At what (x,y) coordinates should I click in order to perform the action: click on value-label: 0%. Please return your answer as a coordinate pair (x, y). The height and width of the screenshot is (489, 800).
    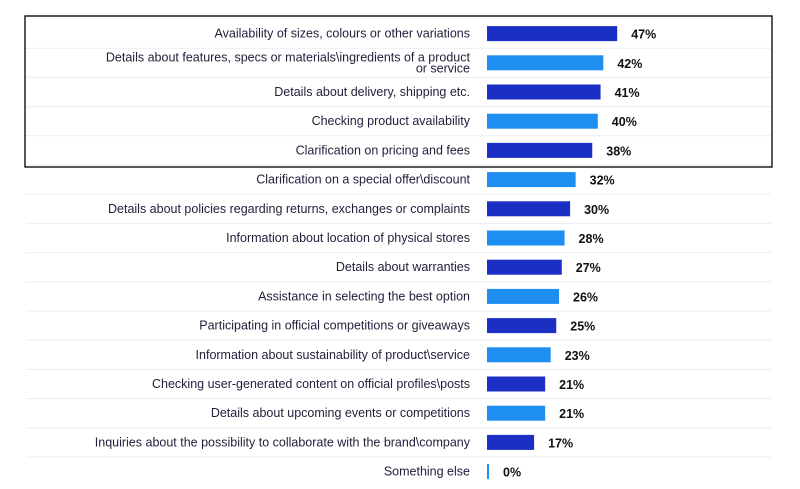
    Looking at the image, I should click on (512, 473).